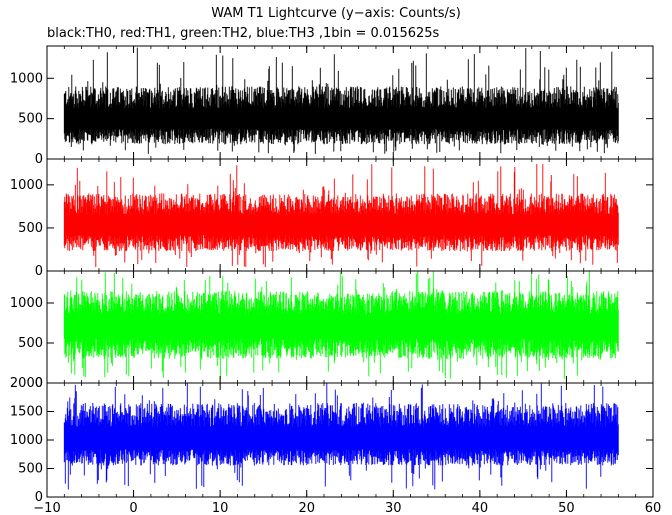 The image size is (672, 515). Describe the element at coordinates (26, 383) in the screenshot. I see `y-tick-label: 2000` at that location.